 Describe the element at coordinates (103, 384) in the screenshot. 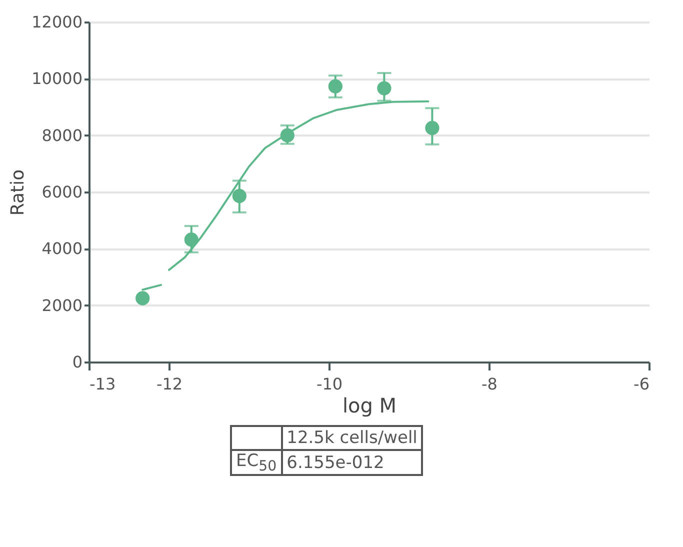

I see `x-tick-label: -13` at that location.